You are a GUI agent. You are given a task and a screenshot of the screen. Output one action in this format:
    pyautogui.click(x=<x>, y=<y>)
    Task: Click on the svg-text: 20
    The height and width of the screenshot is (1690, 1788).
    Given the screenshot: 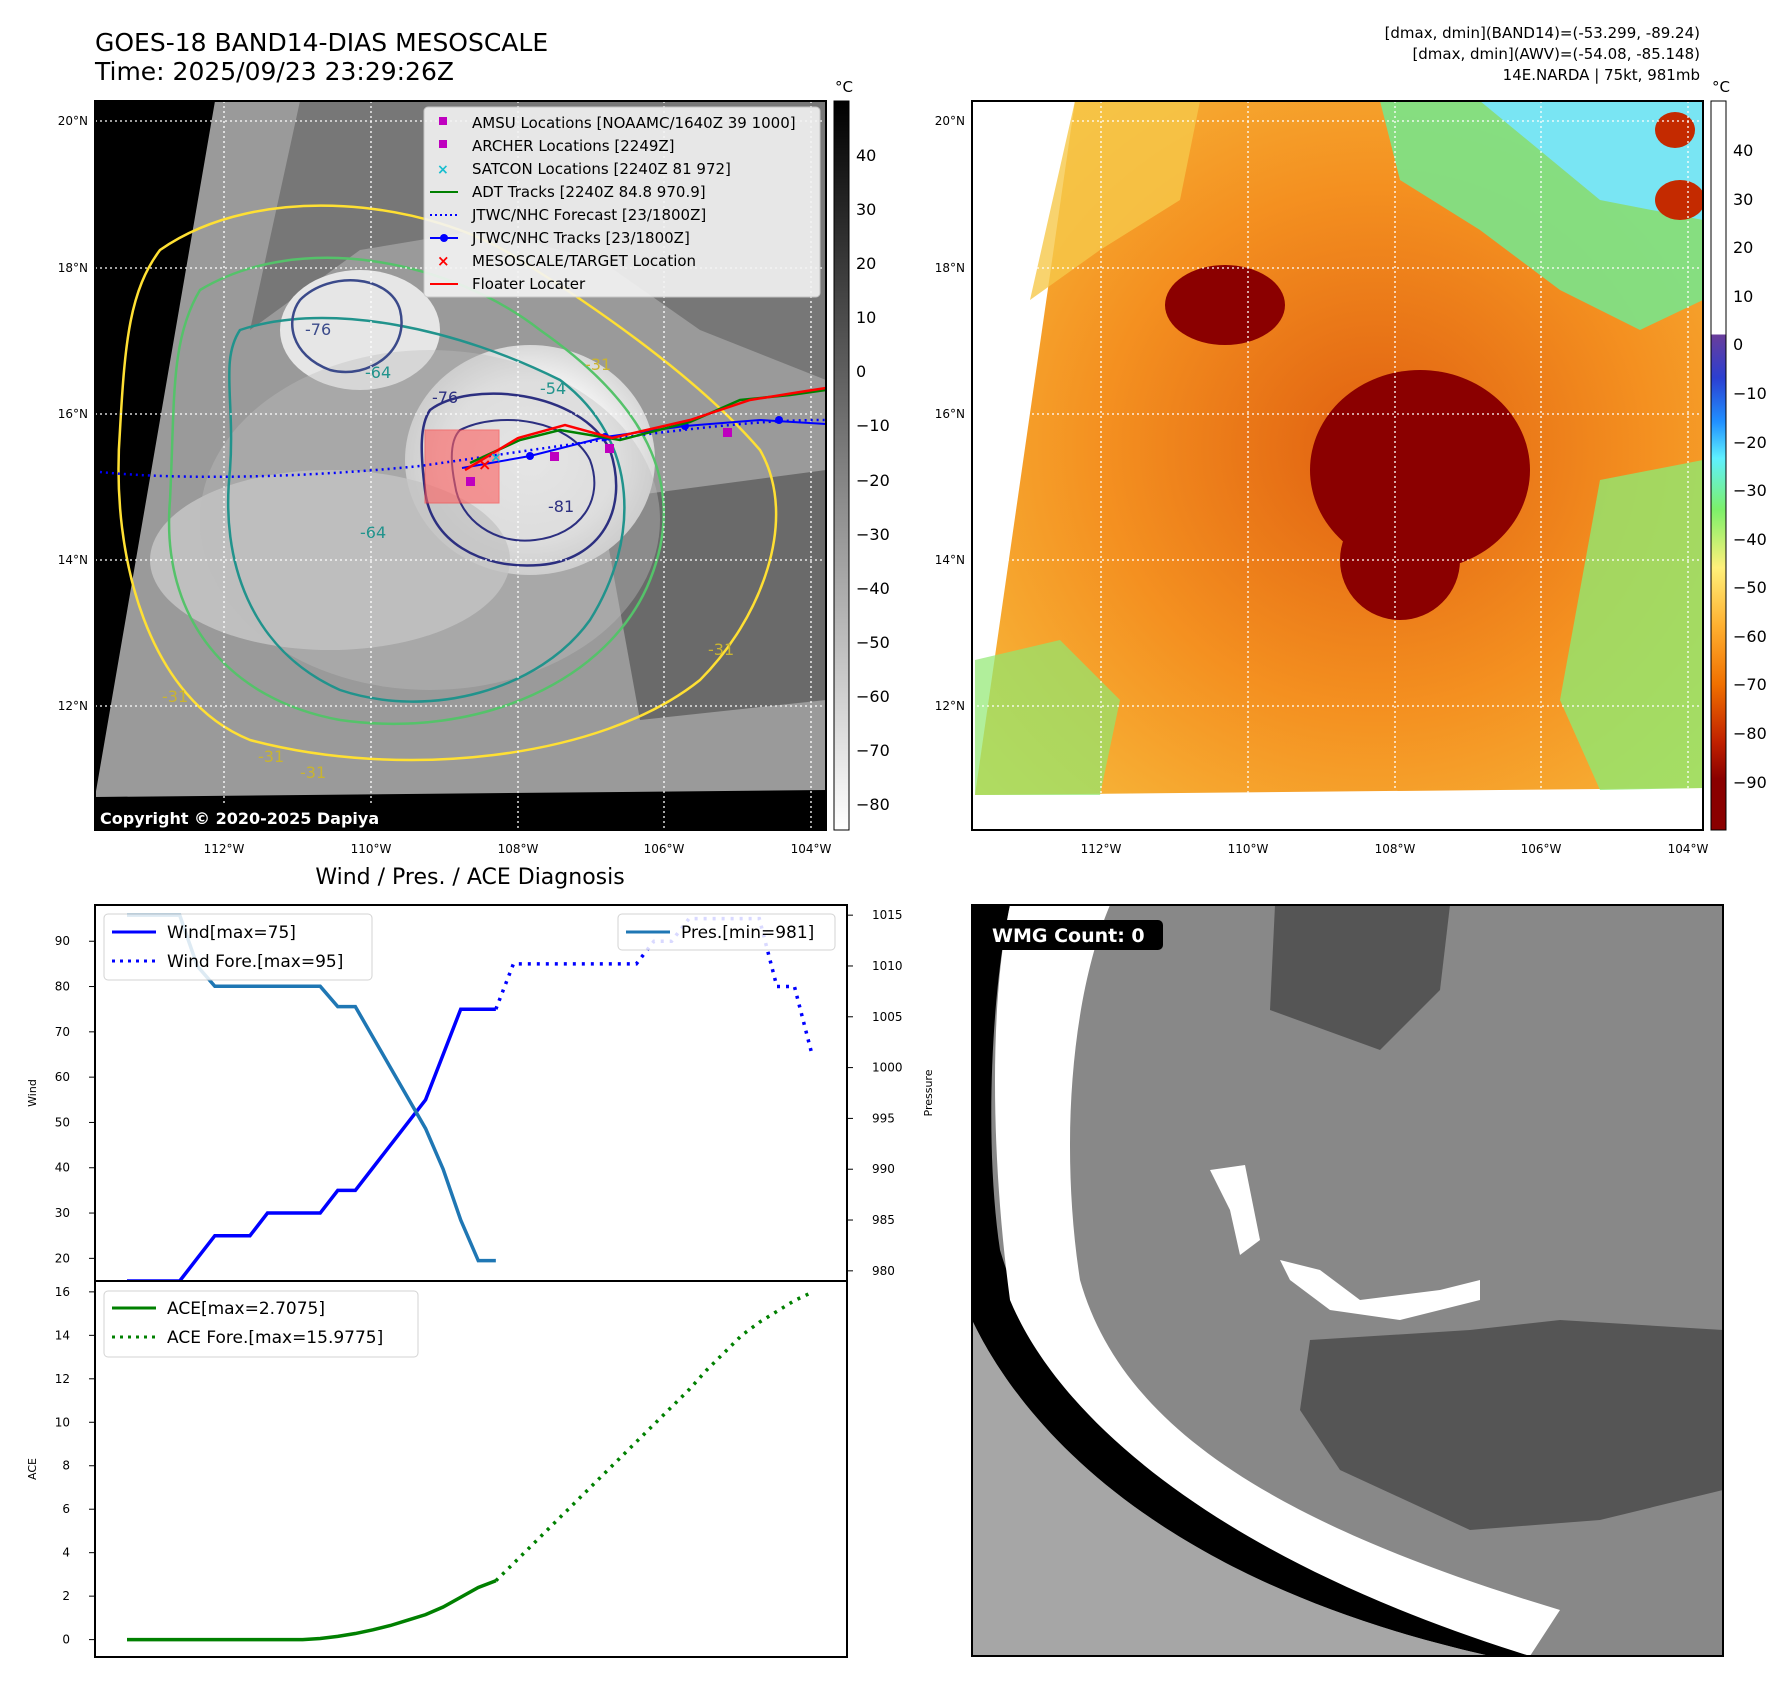 What is the action you would take?
    pyautogui.click(x=1743, y=247)
    